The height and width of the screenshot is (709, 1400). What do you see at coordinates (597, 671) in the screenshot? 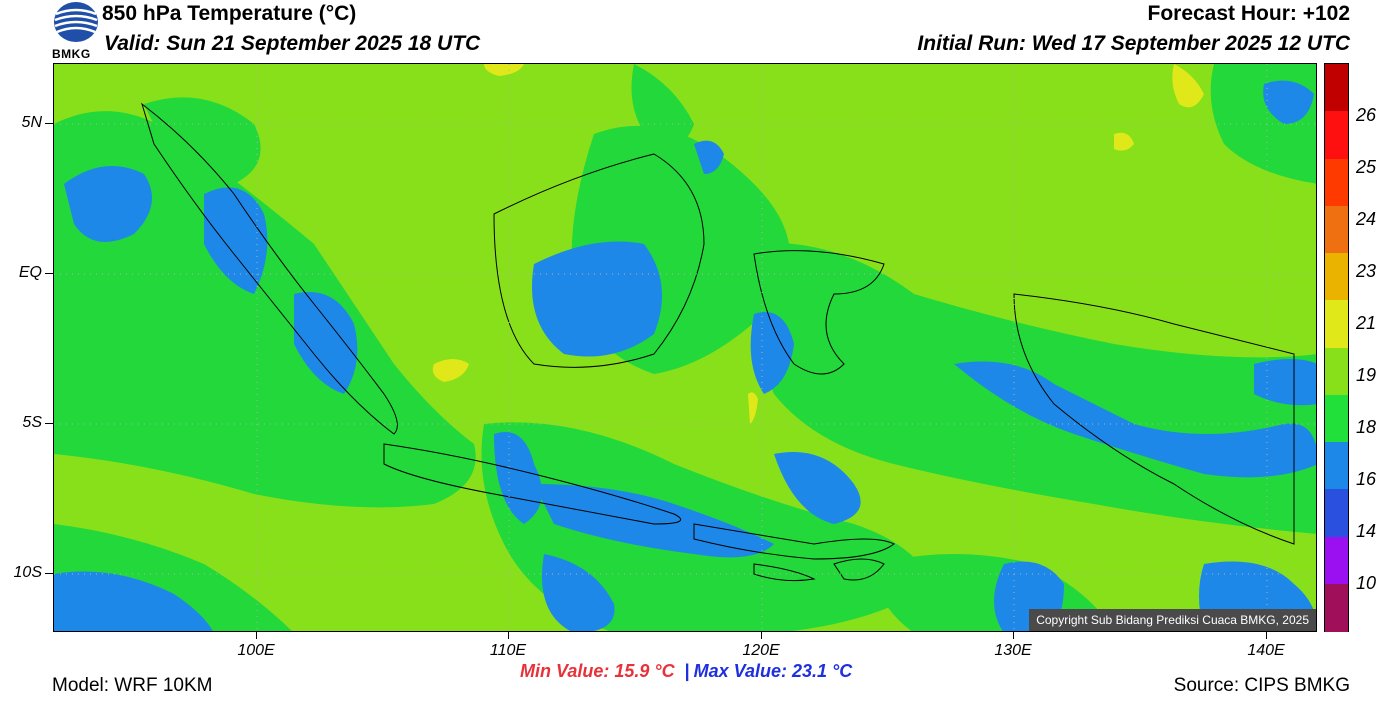
I see `min-value: Min Value: 15.9 °C` at bounding box center [597, 671].